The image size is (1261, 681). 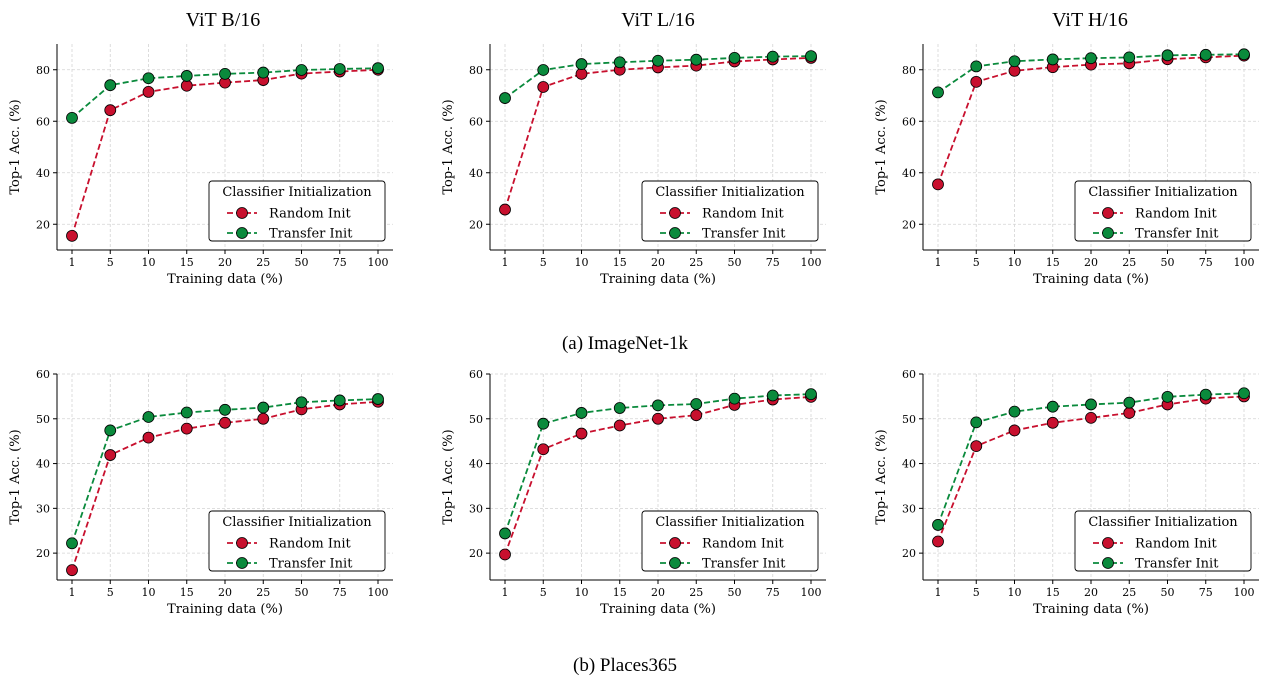 What do you see at coordinates (909, 121) in the screenshot?
I see `y-tick-label: 60` at bounding box center [909, 121].